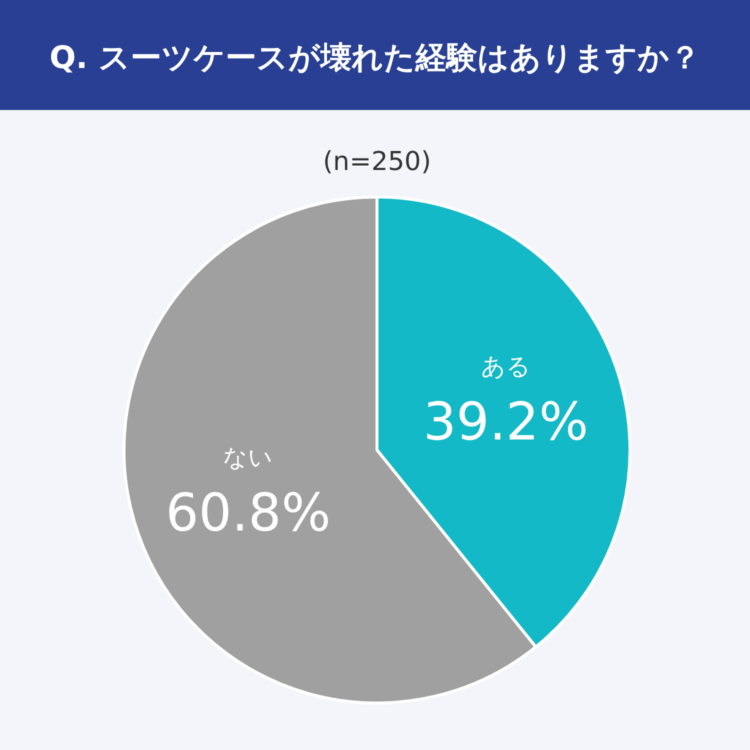  Describe the element at coordinates (505, 422) in the screenshot. I see `data-label: 39.2%` at that location.